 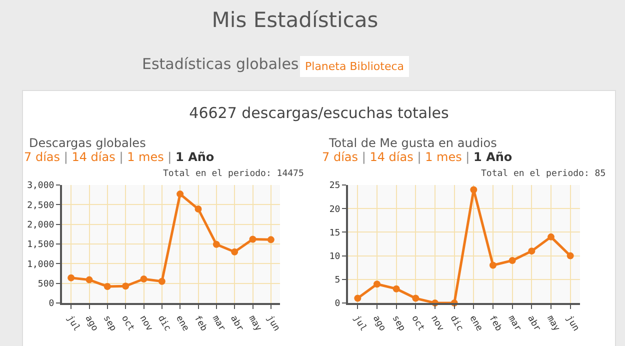 What do you see at coordinates (40, 265) in the screenshot?
I see `y-tick-label: 1,000` at bounding box center [40, 265].